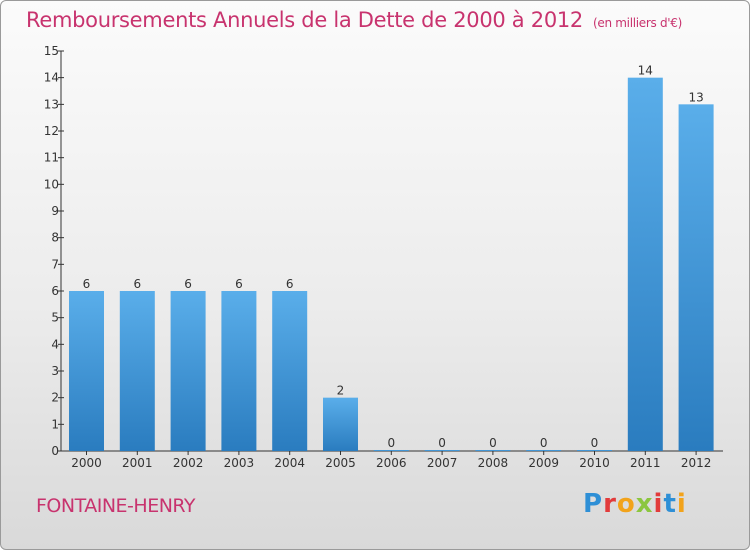  Describe the element at coordinates (644, 504) in the screenshot. I see `logo-letter: x` at that location.